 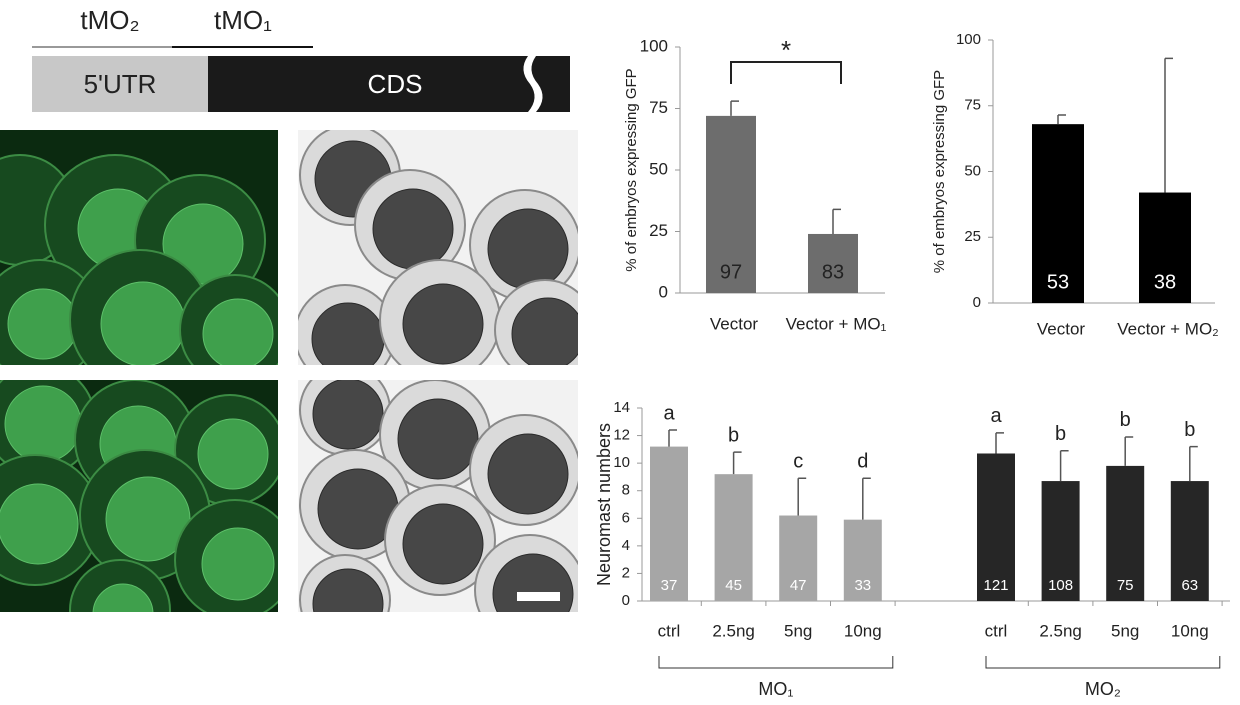 I want to click on y-tick-label: 4, so click(x=626, y=545).